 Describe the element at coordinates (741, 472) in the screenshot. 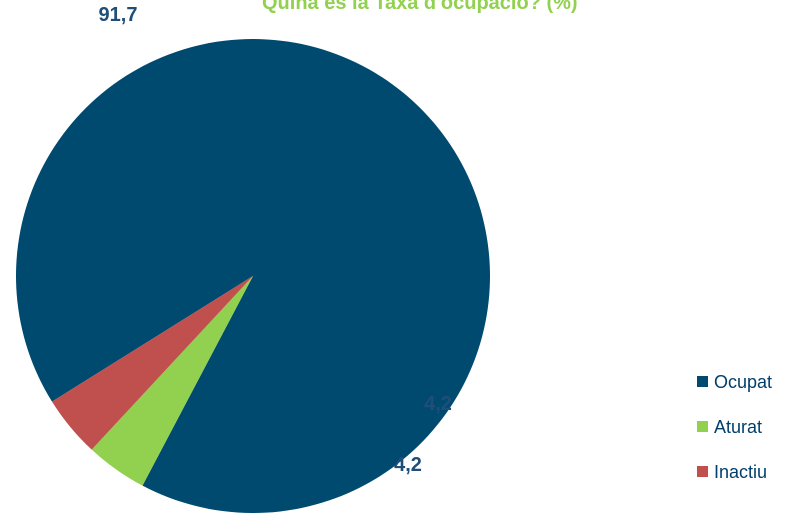

I see `legend-label-inactiu: Inactiu` at that location.